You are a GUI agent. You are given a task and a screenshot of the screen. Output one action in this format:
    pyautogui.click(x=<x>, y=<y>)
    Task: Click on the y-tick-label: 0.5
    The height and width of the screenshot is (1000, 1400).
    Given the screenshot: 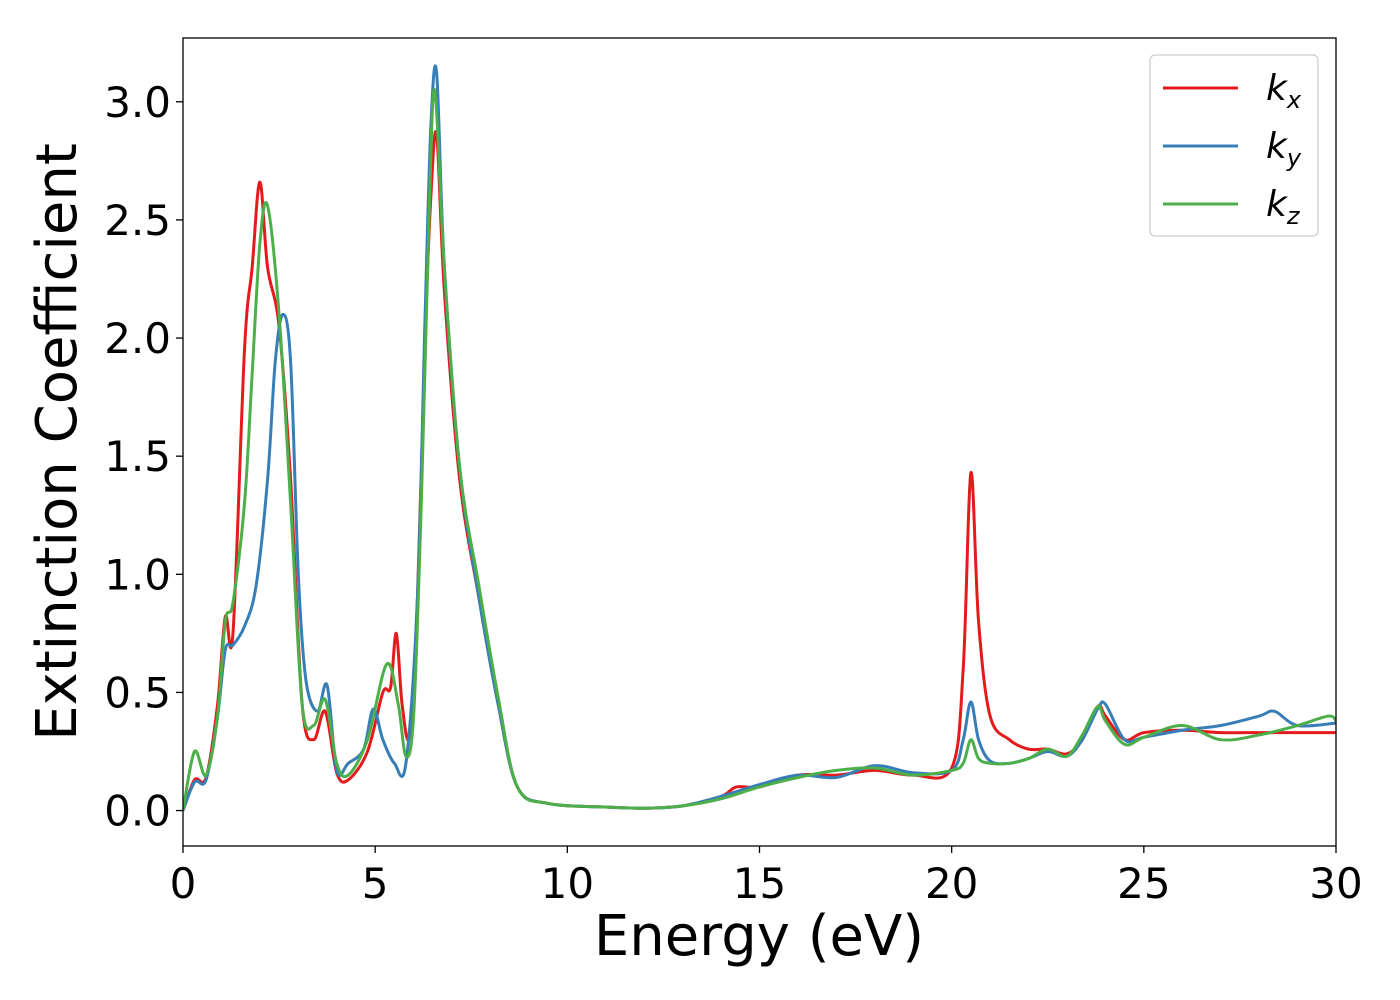 What is the action you would take?
    pyautogui.click(x=137, y=692)
    